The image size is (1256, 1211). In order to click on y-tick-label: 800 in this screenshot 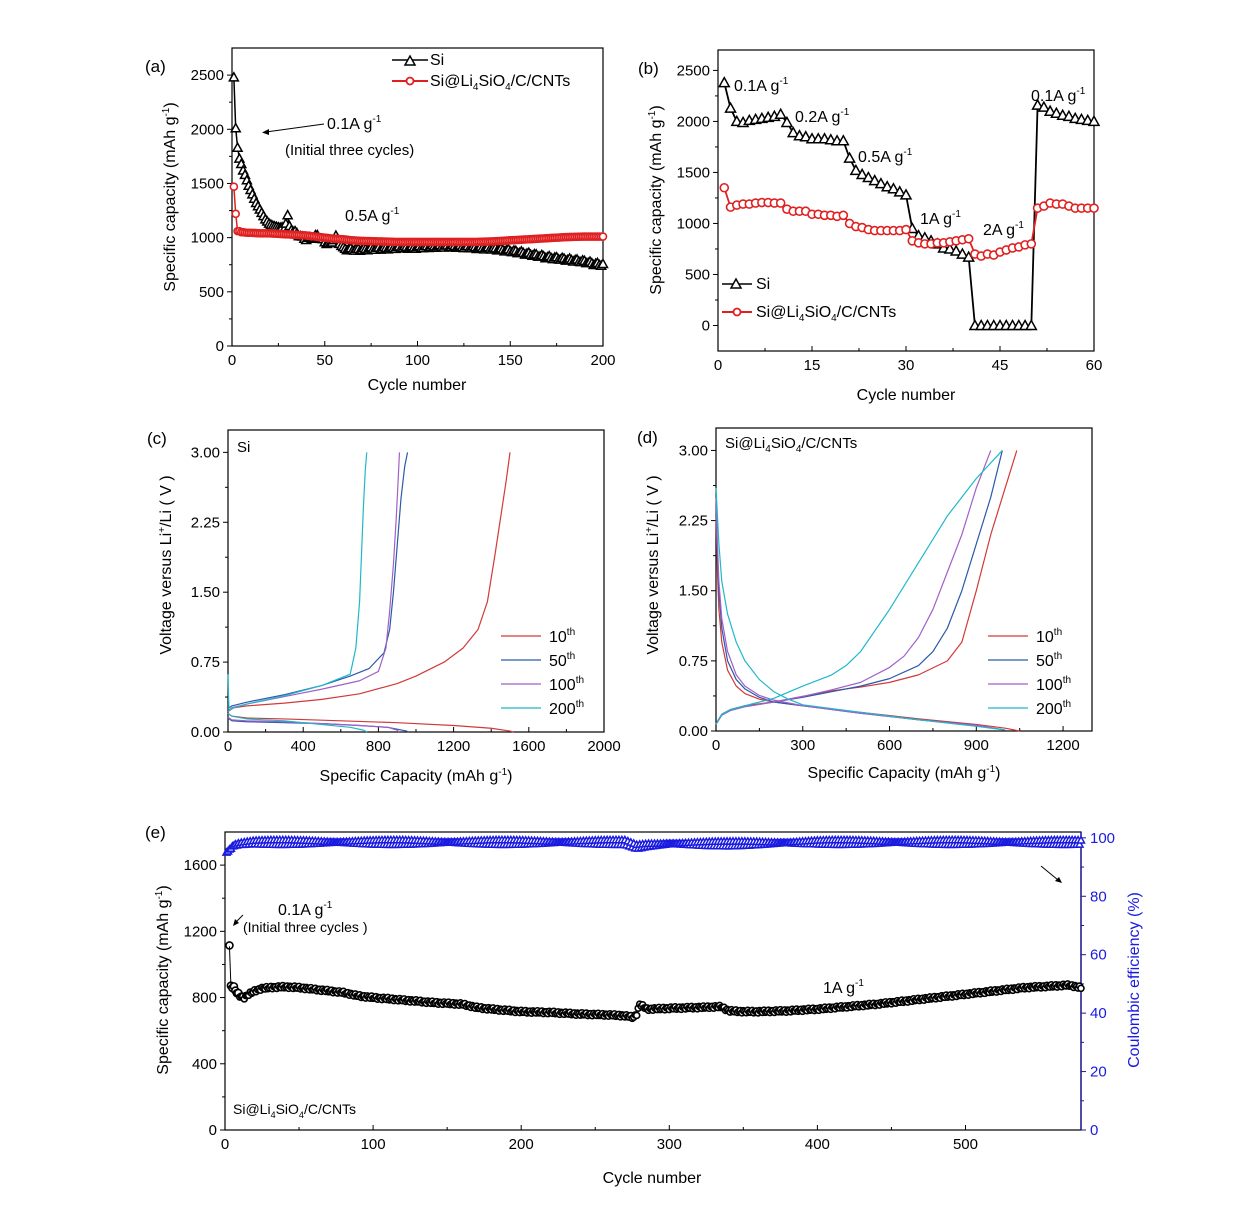, I will do `click(204, 998)`.